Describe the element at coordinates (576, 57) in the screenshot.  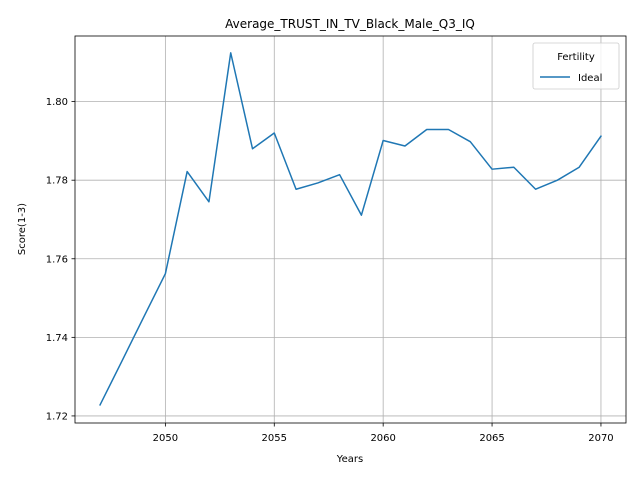
I see `legend-title: Fertility` at that location.